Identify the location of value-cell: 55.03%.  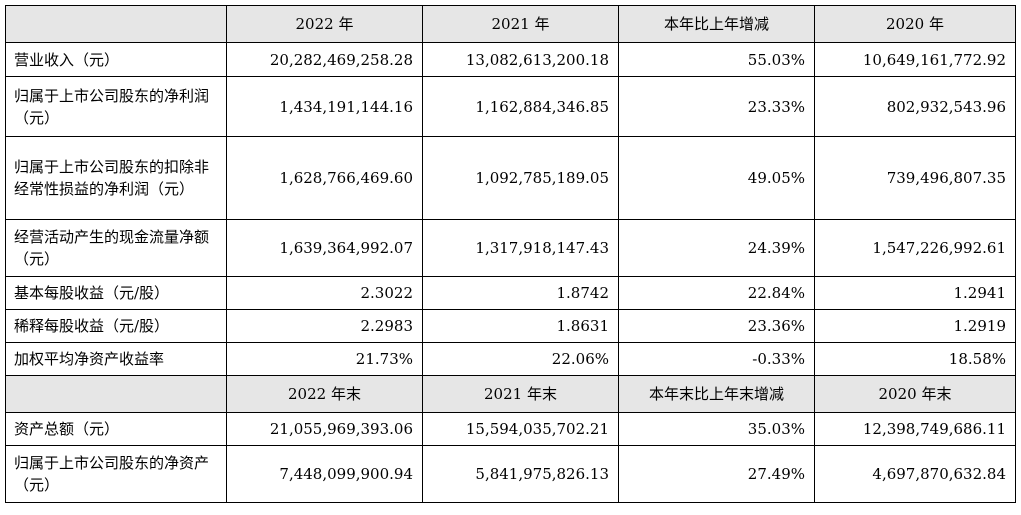
(716, 59).